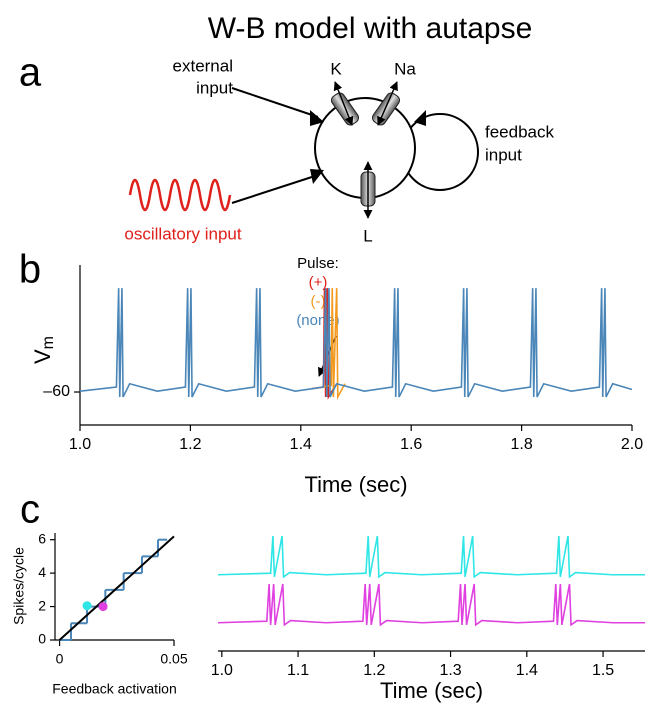 Image resolution: width=651 pixels, height=704 pixels. Describe the element at coordinates (367, 235) in the screenshot. I see `diagram-label: L` at that location.